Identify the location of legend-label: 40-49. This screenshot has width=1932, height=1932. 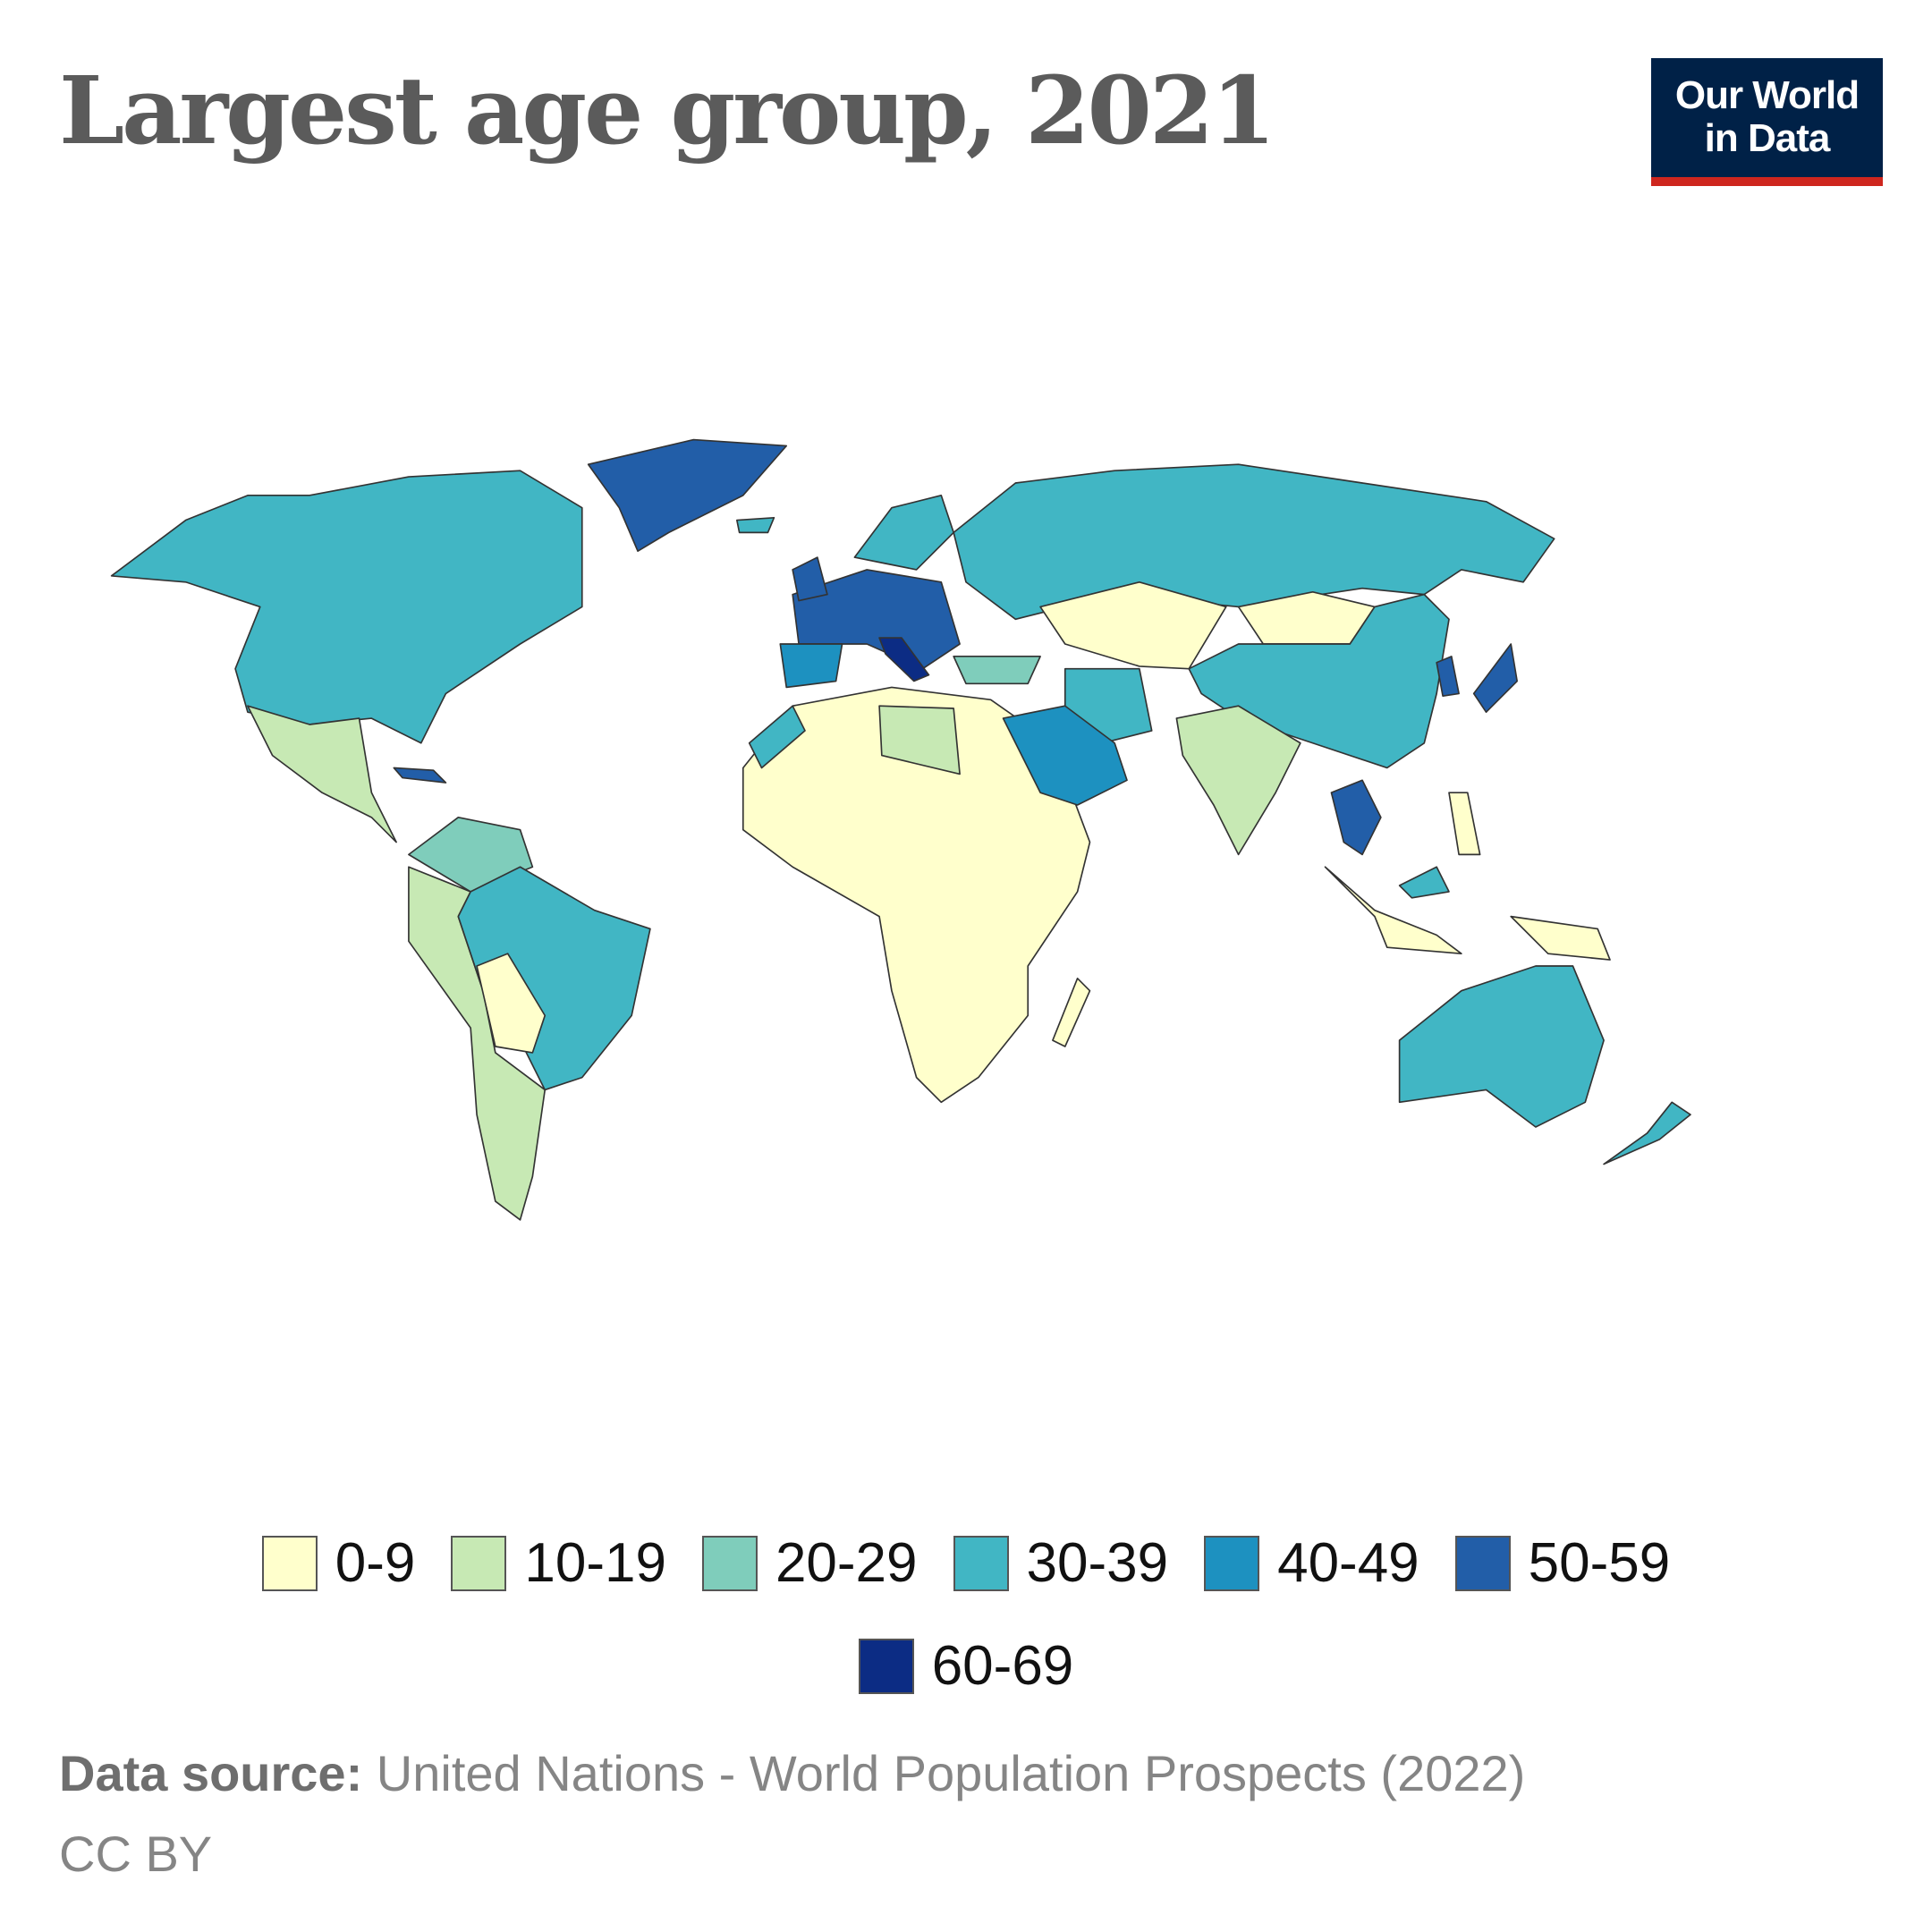
(1348, 1563).